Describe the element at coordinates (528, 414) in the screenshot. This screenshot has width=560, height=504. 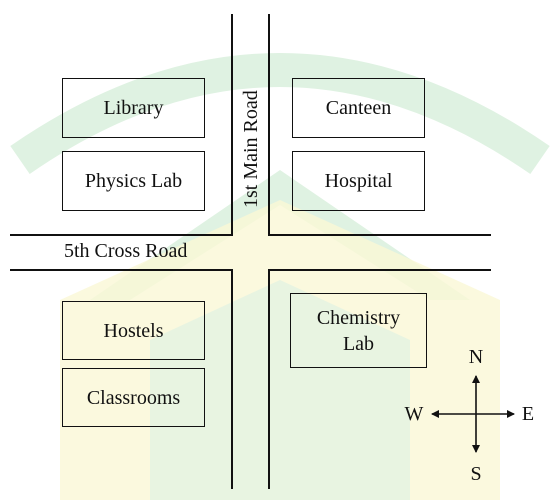
I see `compass-east-label: E` at that location.